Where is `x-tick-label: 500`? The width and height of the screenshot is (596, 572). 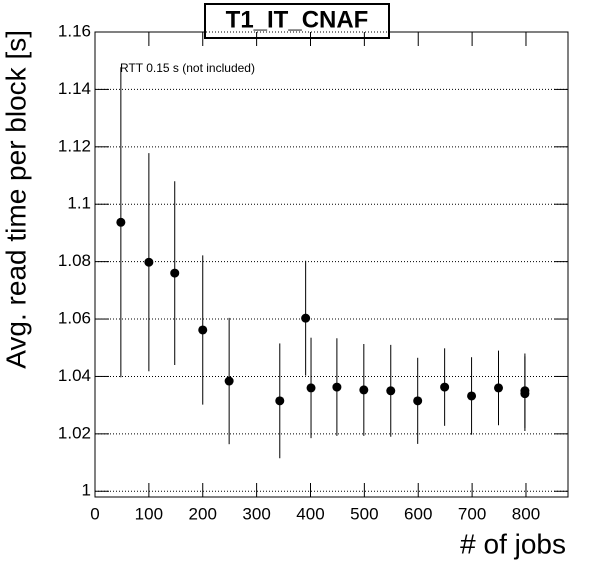
x-tick-label: 500 is located at coordinates (364, 513).